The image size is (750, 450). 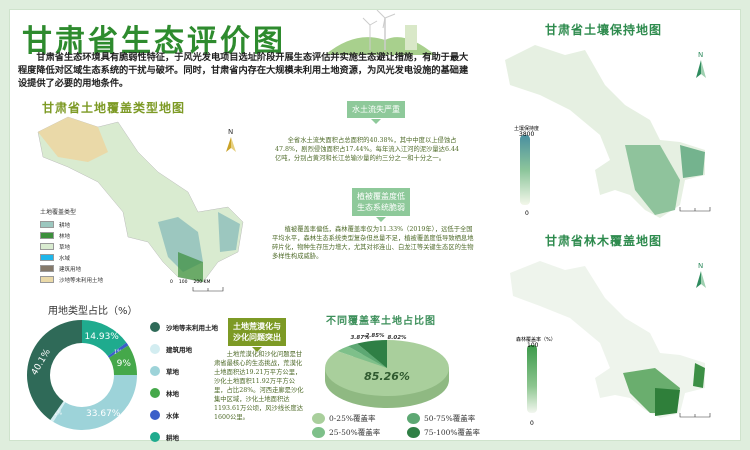 What do you see at coordinates (604, 241) in the screenshot?
I see `forest-map-title: 甘肃省林木覆盖地图` at bounding box center [604, 241].